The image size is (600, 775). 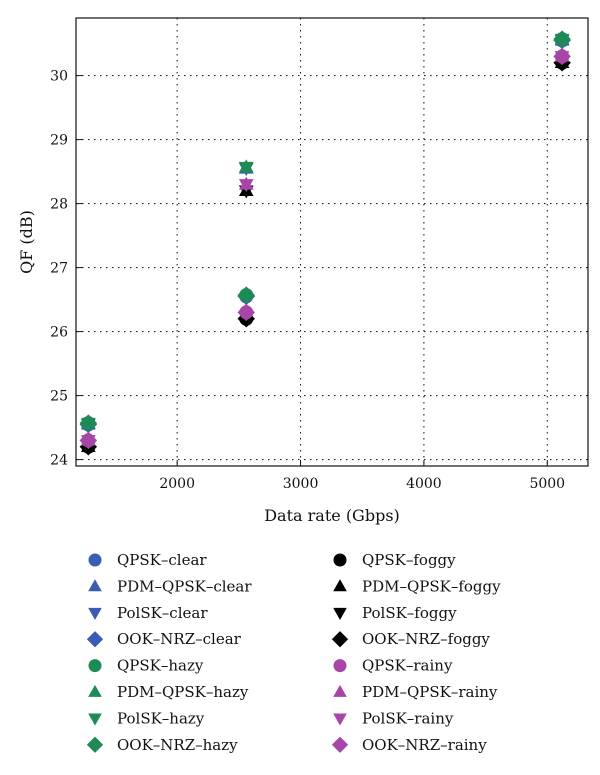 I want to click on legend-item: QPSK–rainy, so click(x=393, y=666).